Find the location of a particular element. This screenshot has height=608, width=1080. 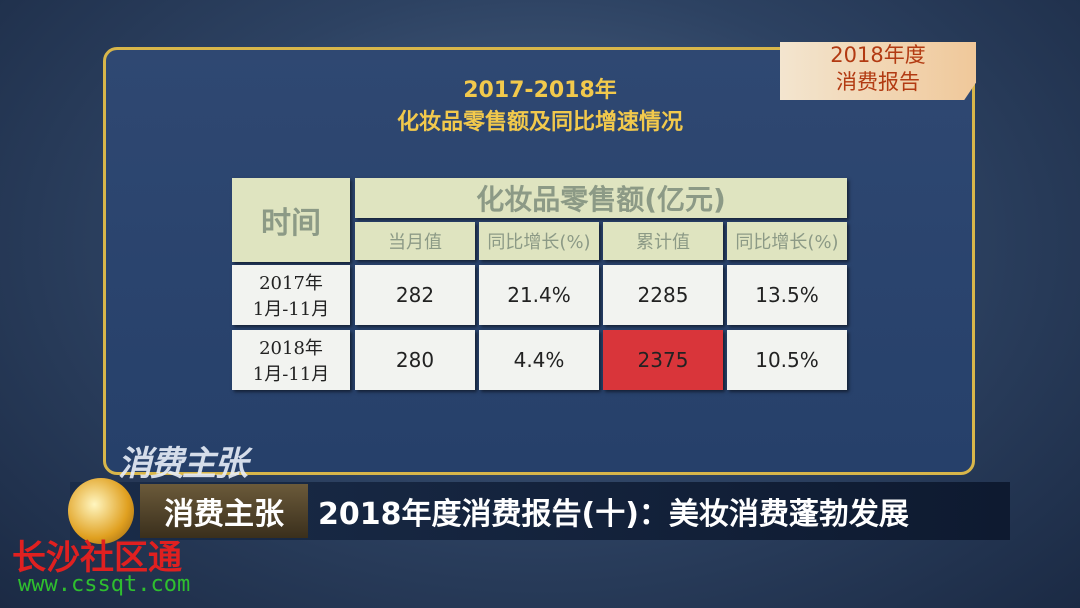

data-cell: 21.4% is located at coordinates (539, 295).